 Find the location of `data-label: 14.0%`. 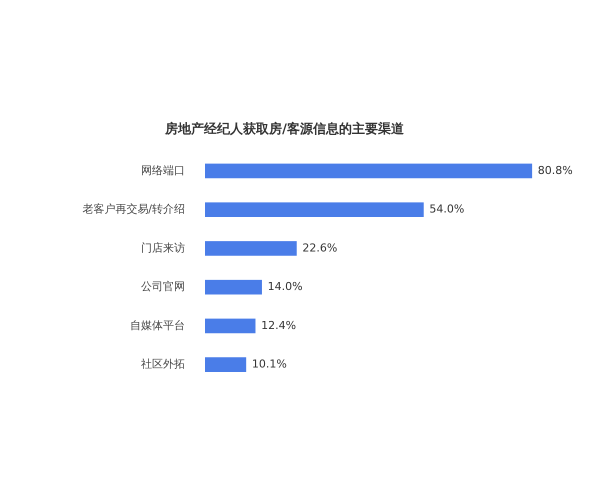

data-label: 14.0% is located at coordinates (285, 287).